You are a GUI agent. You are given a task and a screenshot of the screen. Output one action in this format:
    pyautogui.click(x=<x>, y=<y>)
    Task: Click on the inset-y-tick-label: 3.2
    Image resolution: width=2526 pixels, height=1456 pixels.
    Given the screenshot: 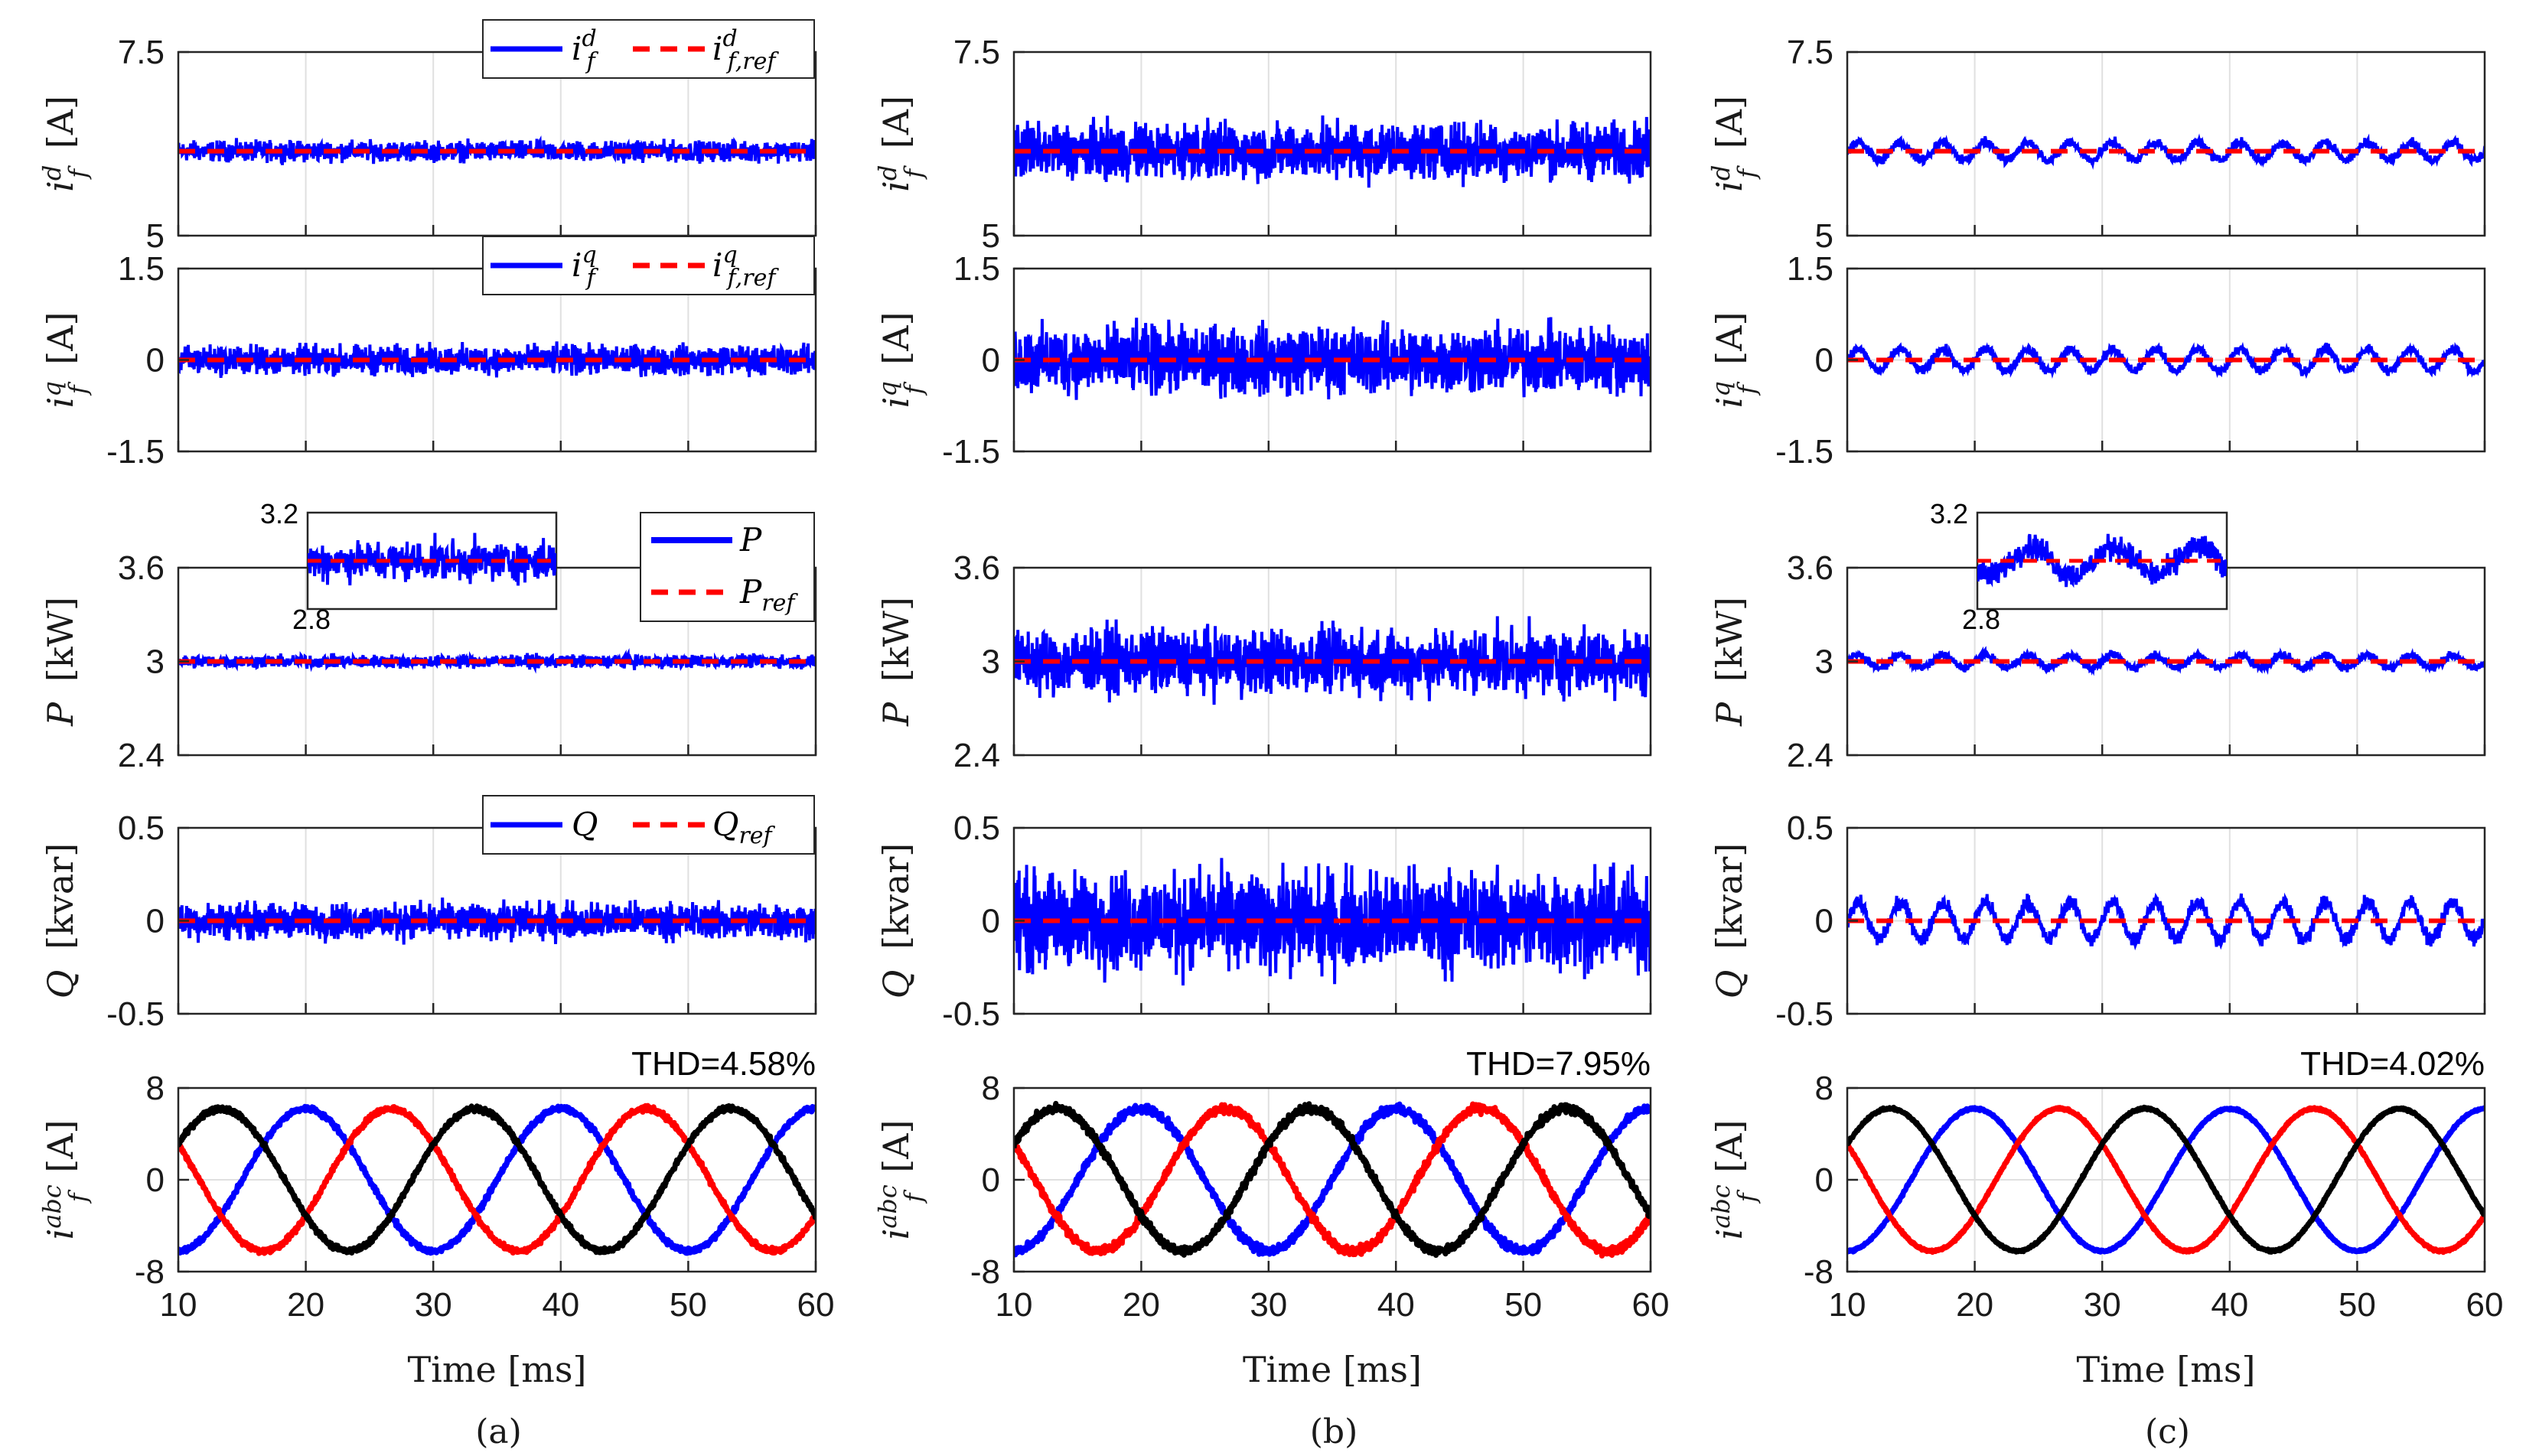 What is the action you would take?
    pyautogui.click(x=279, y=513)
    